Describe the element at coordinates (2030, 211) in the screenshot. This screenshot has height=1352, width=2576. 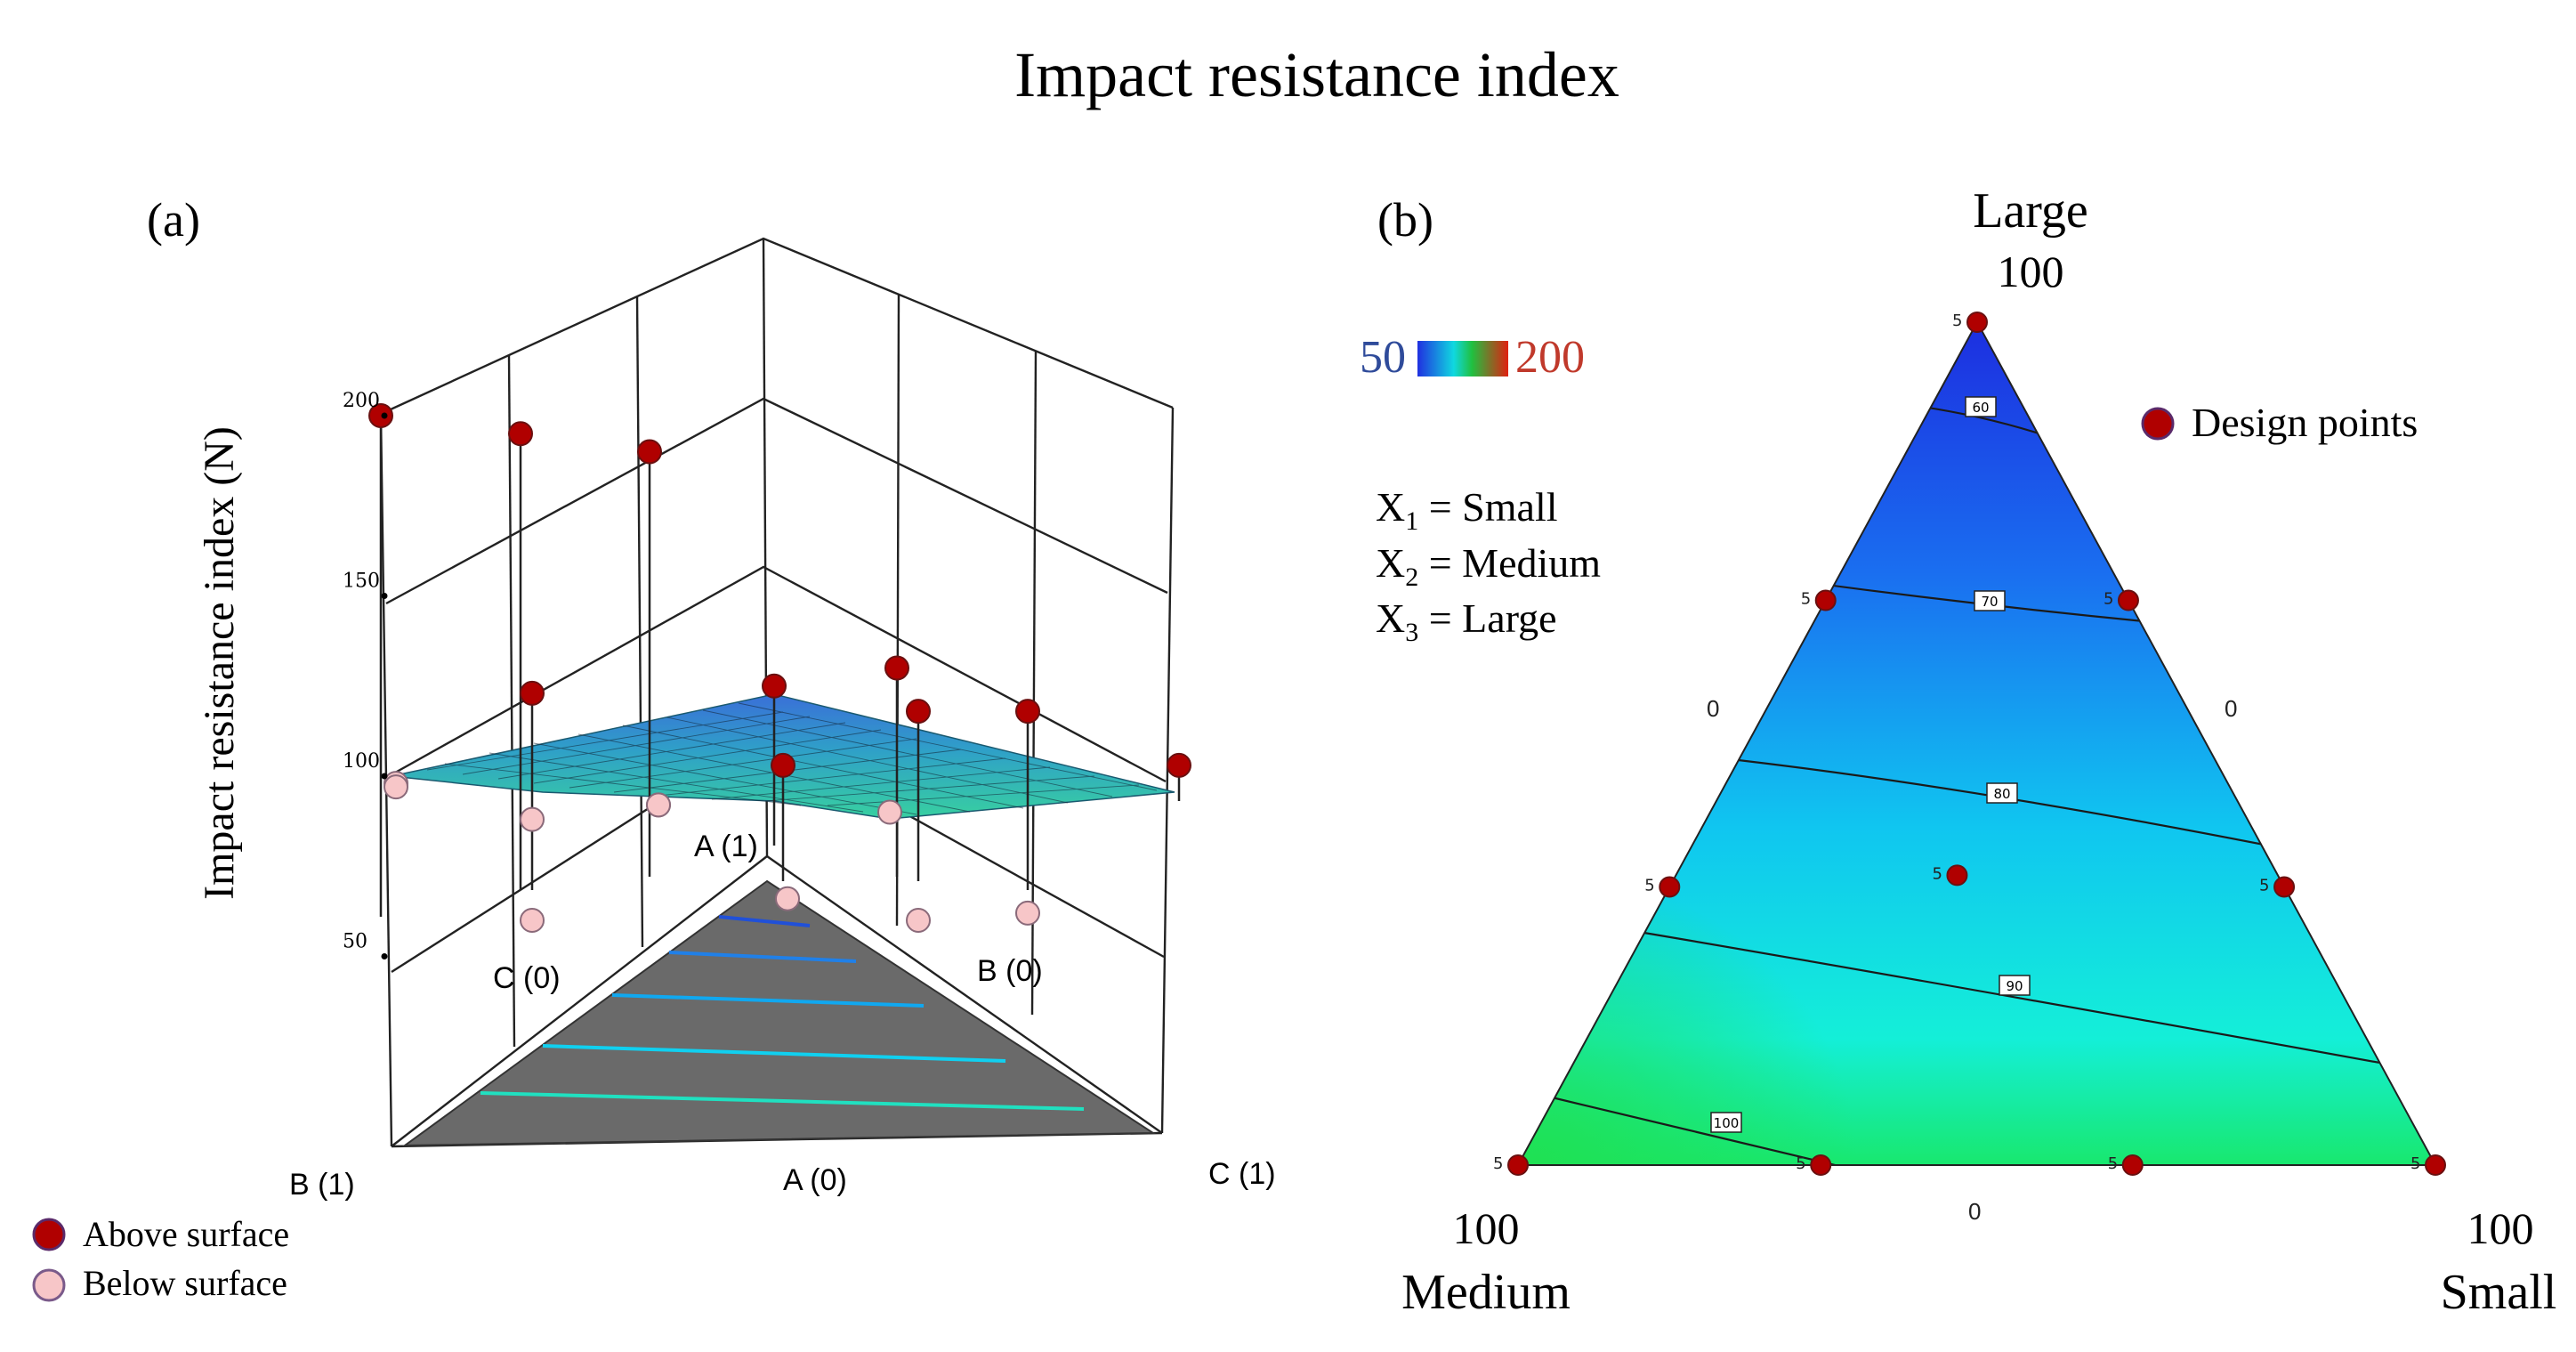
I see `corner-top-label: Large` at that location.